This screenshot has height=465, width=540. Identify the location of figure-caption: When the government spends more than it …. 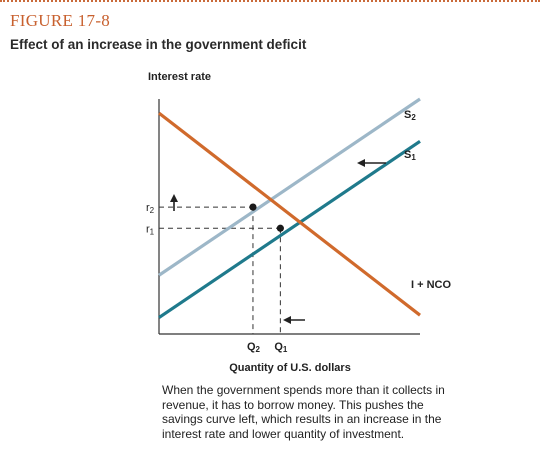
(303, 412).